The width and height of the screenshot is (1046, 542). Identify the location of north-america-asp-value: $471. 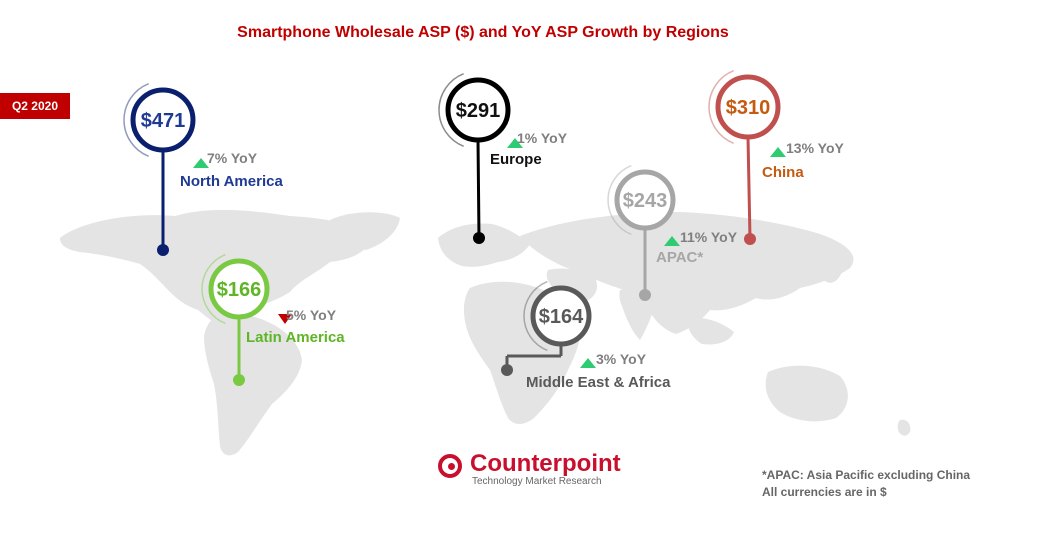
(163, 121).